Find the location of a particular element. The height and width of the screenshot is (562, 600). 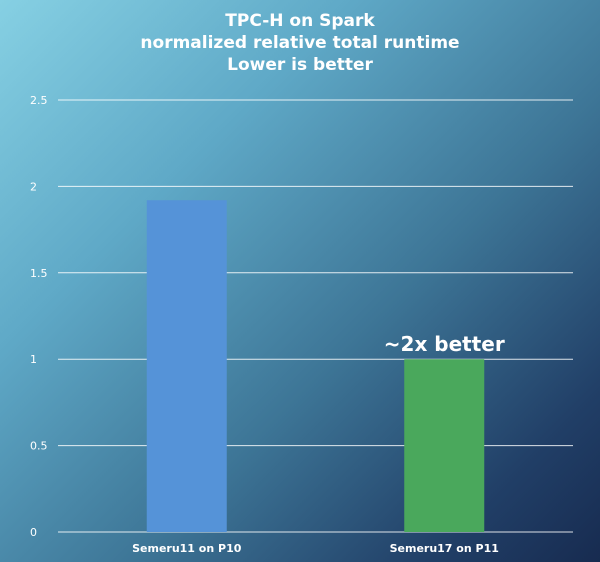

chart-title-line-2: normalized relative total runtime is located at coordinates (300, 43).